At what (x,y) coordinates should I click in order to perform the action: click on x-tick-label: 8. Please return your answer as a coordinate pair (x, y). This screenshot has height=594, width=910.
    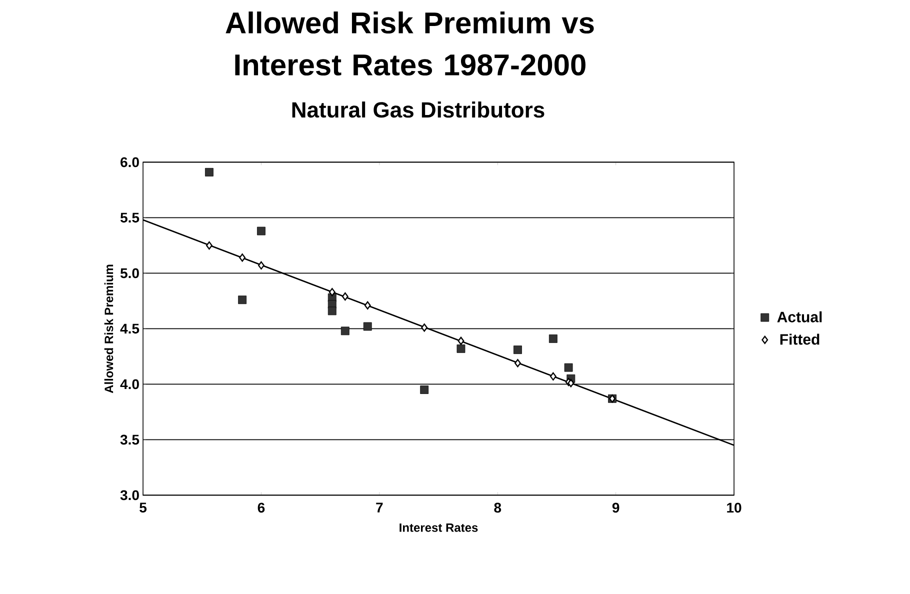
    Looking at the image, I should click on (498, 507).